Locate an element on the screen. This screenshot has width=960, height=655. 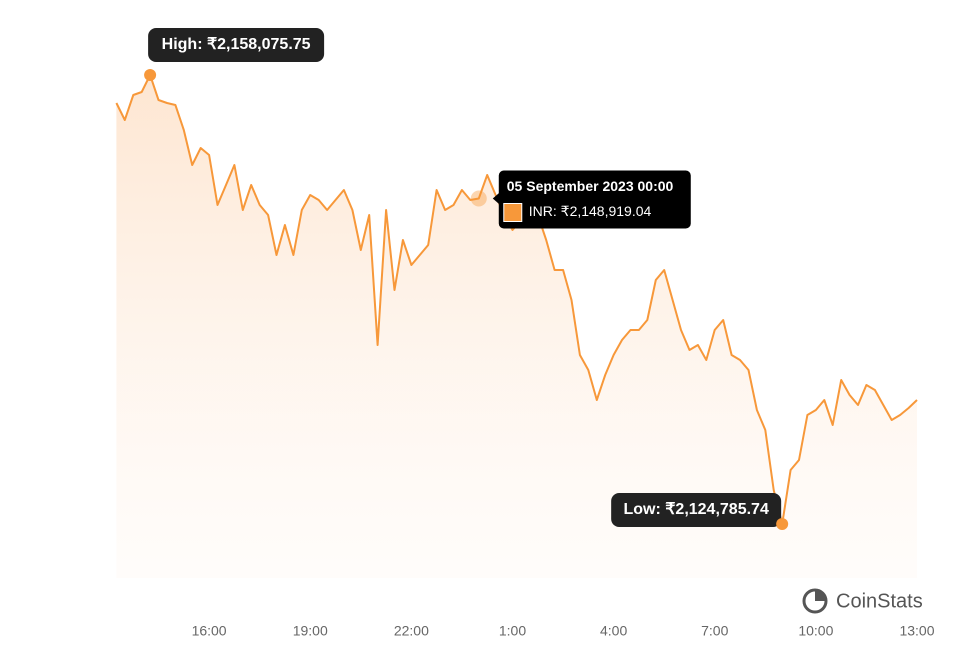
low-label: Low: ₹2,124,785.74 is located at coordinates (695, 509).